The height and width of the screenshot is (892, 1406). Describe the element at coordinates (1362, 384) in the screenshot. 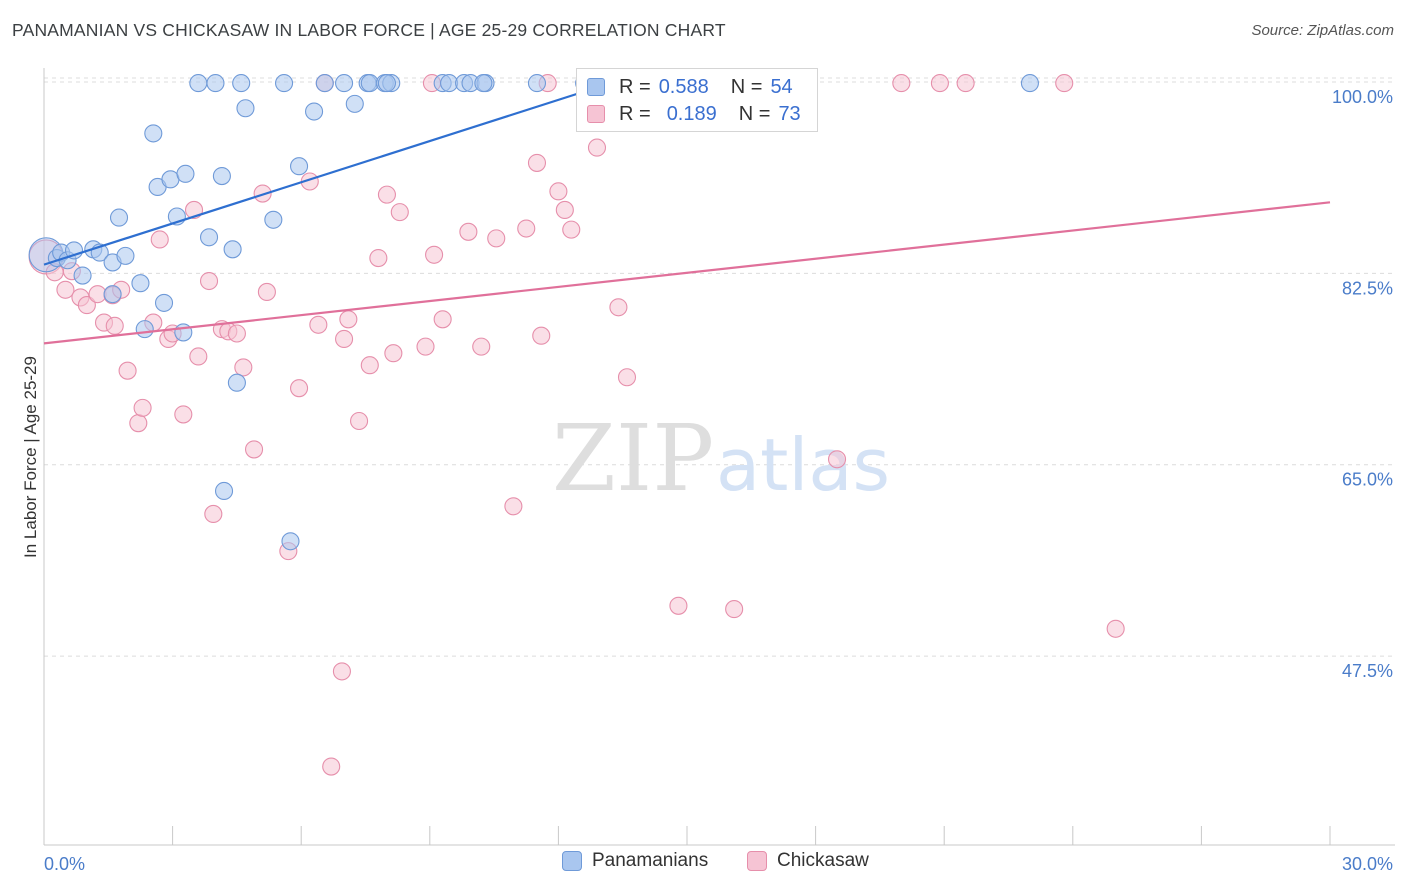

I see `y-tick-labels: 100.0% 82.5% 65.0% 47.5%` at that location.